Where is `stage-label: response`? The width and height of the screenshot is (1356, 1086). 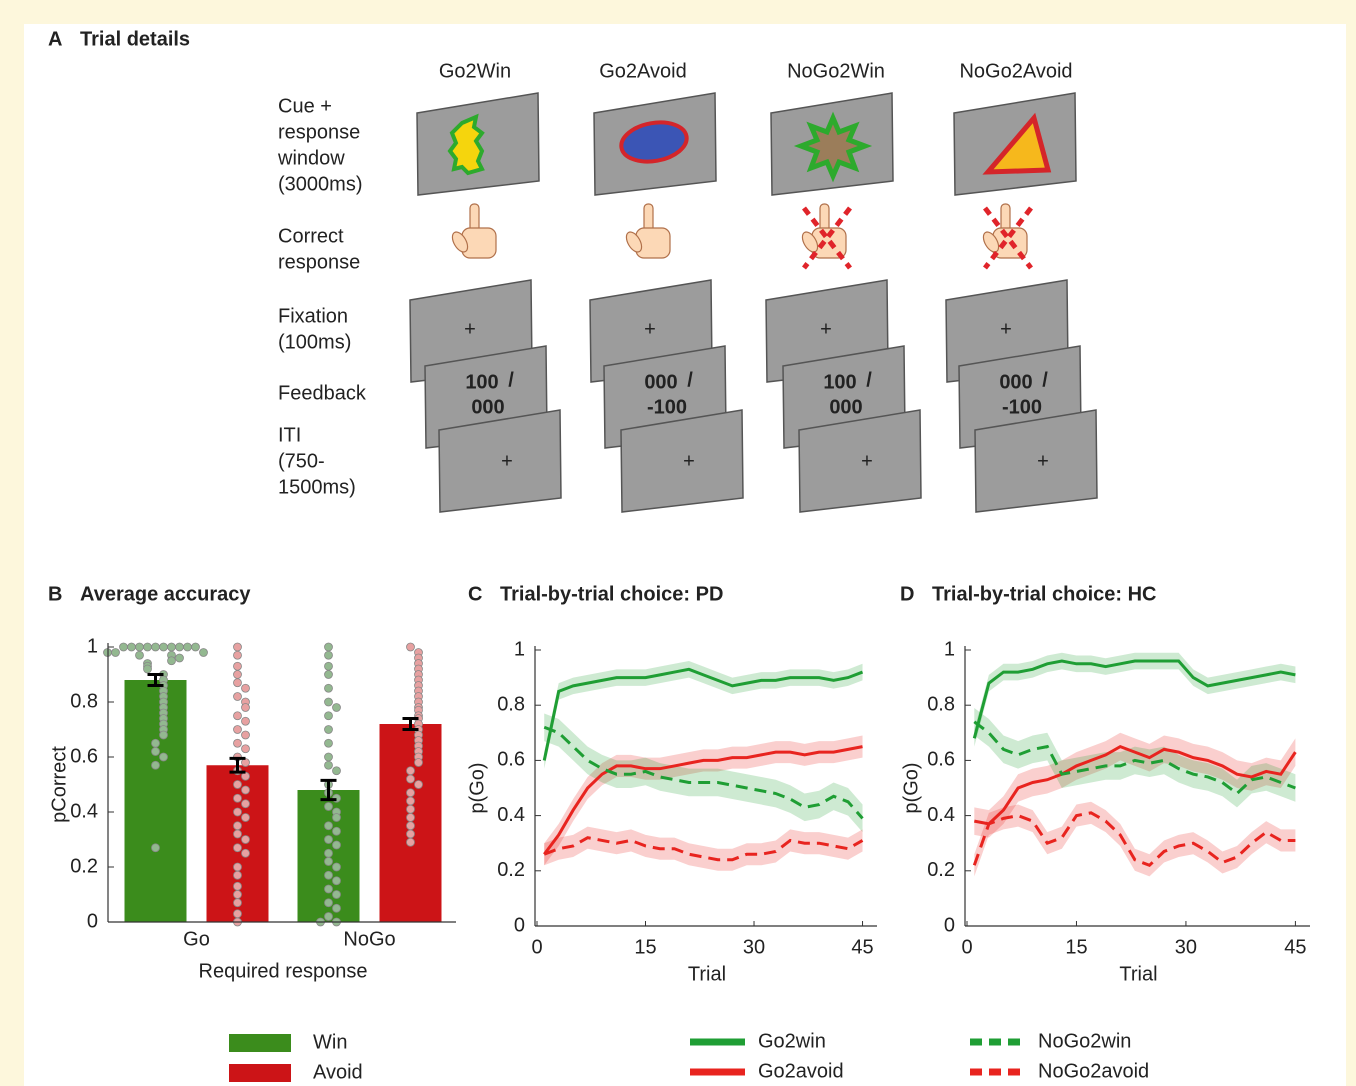
stage-label: response is located at coordinates (319, 262).